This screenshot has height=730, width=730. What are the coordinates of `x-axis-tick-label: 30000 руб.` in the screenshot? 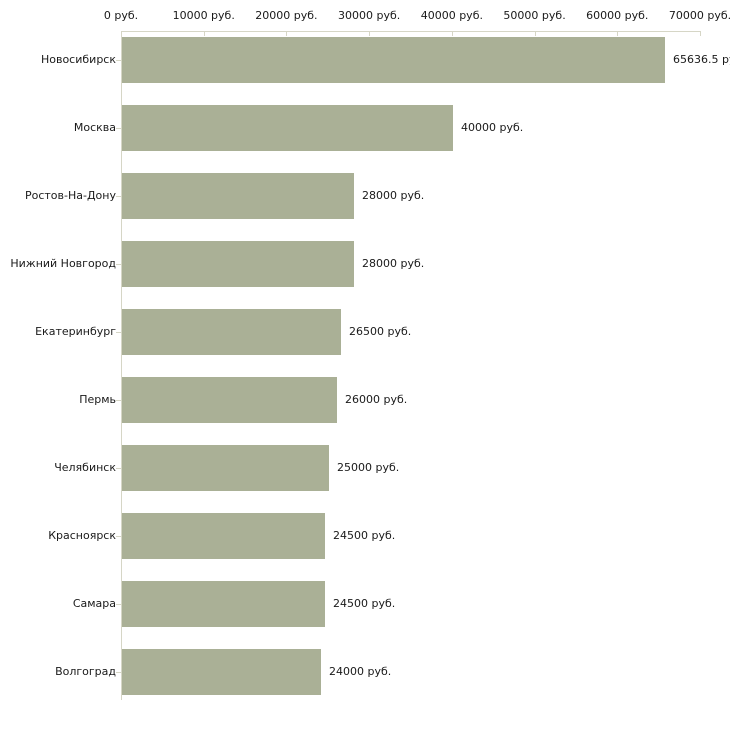 It's located at (369, 15).